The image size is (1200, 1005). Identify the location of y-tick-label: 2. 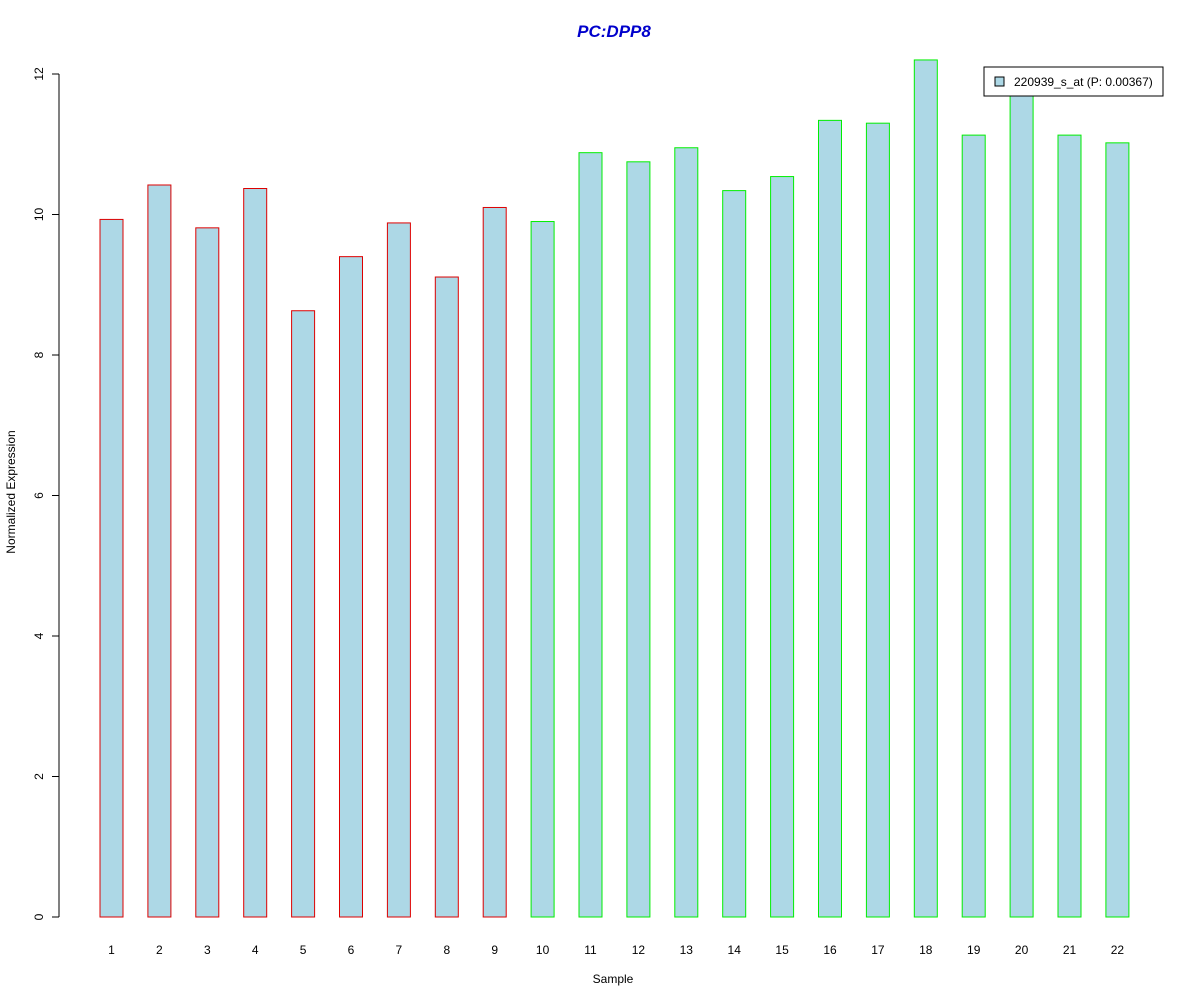
(39, 776).